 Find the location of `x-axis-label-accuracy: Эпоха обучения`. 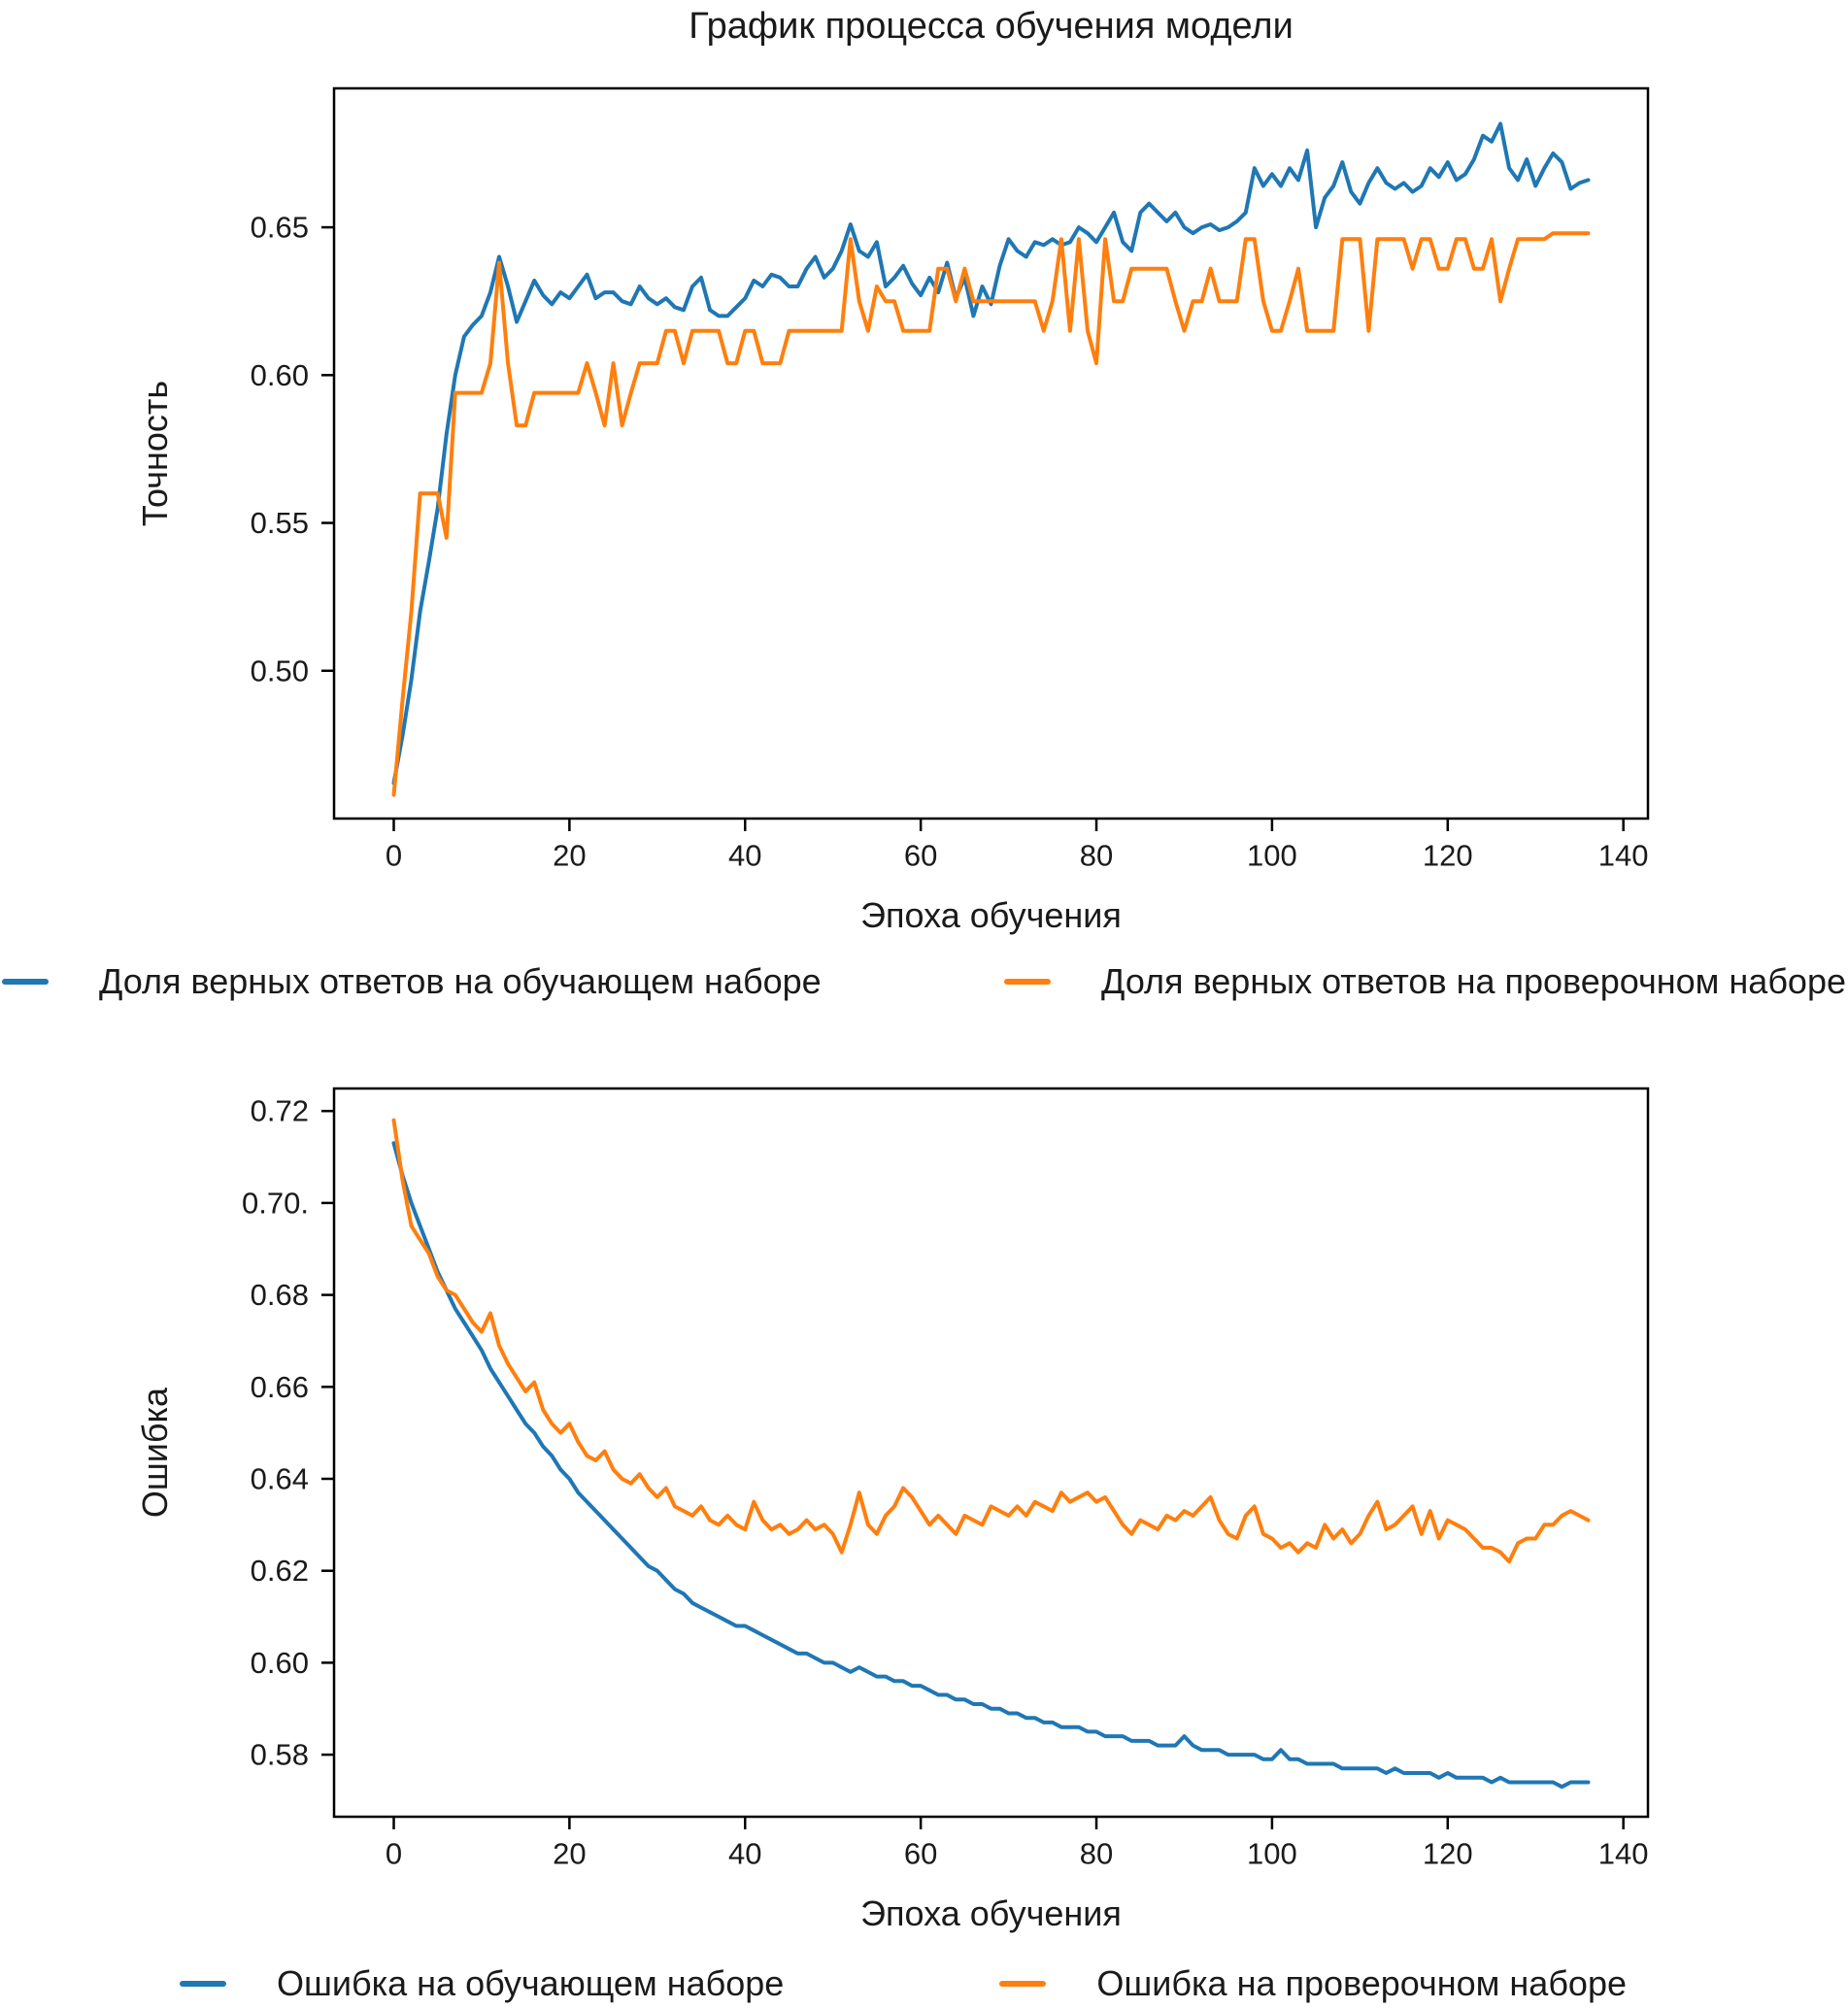

x-axis-label-accuracy: Эпоха обучения is located at coordinates (991, 915).